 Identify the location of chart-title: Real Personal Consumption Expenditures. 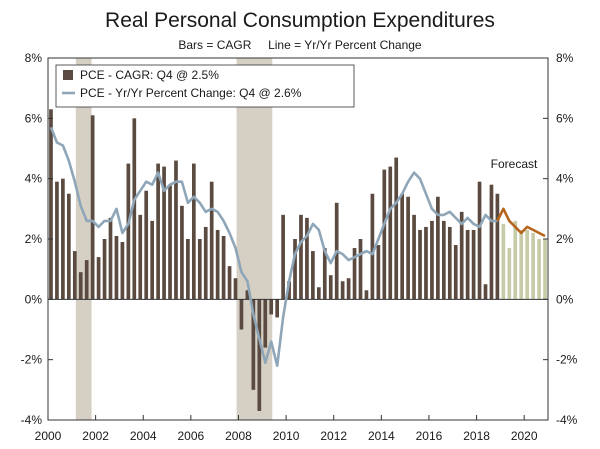
(300, 20).